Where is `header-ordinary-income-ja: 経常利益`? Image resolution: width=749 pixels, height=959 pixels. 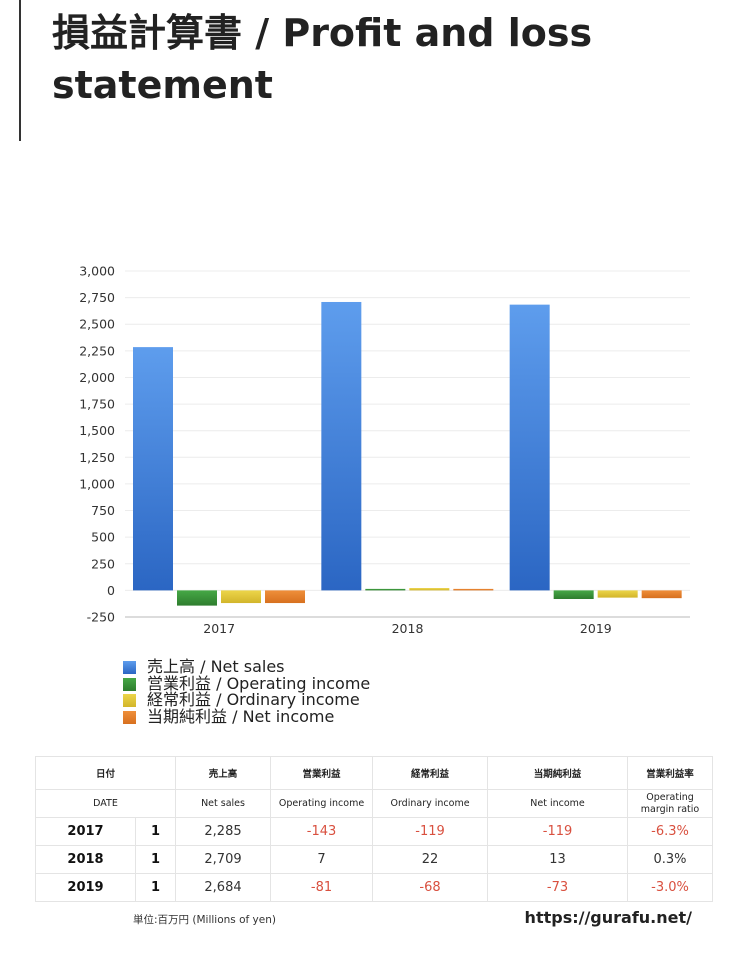 header-ordinary-income-ja: 経常利益 is located at coordinates (430, 773).